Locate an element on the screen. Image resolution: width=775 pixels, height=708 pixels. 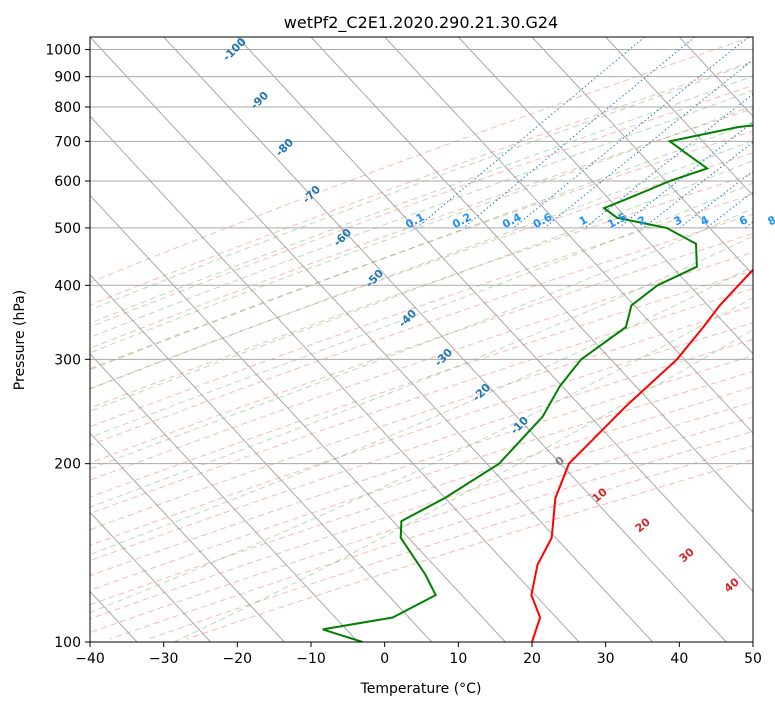
isotherm-label: -80 is located at coordinates (284, 147).